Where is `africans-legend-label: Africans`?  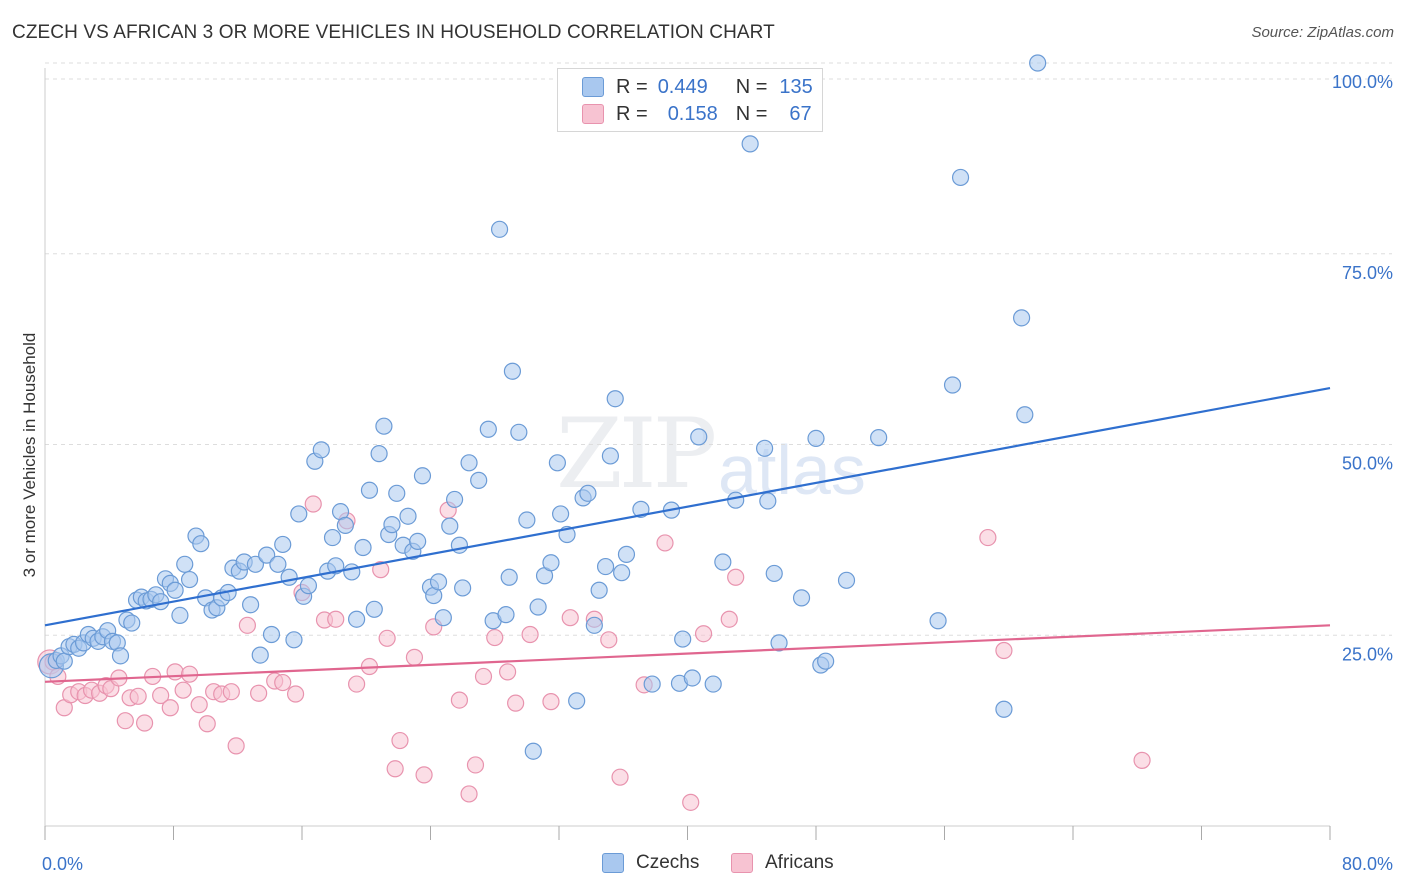
africans-legend-label: Africans is located at coordinates (799, 862).